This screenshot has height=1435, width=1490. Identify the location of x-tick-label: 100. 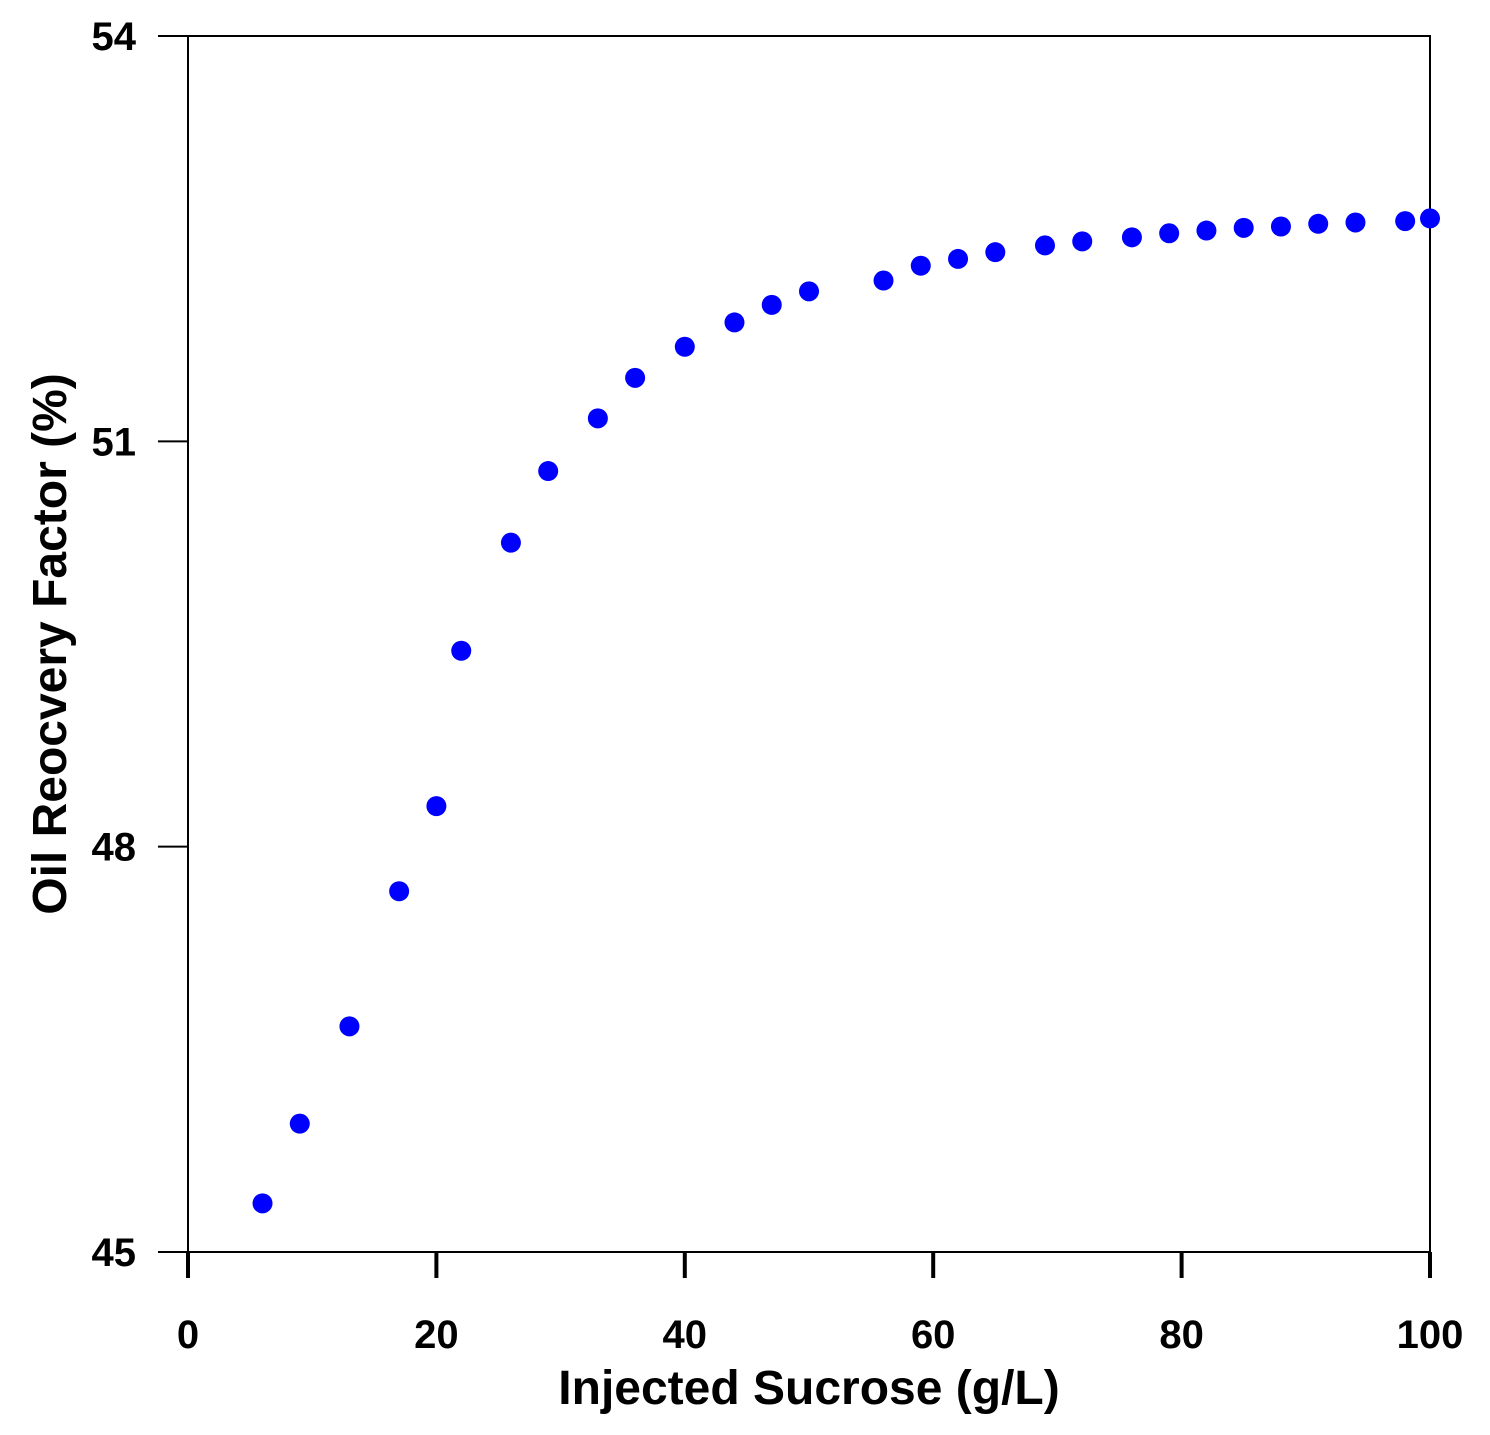
(1430, 1335).